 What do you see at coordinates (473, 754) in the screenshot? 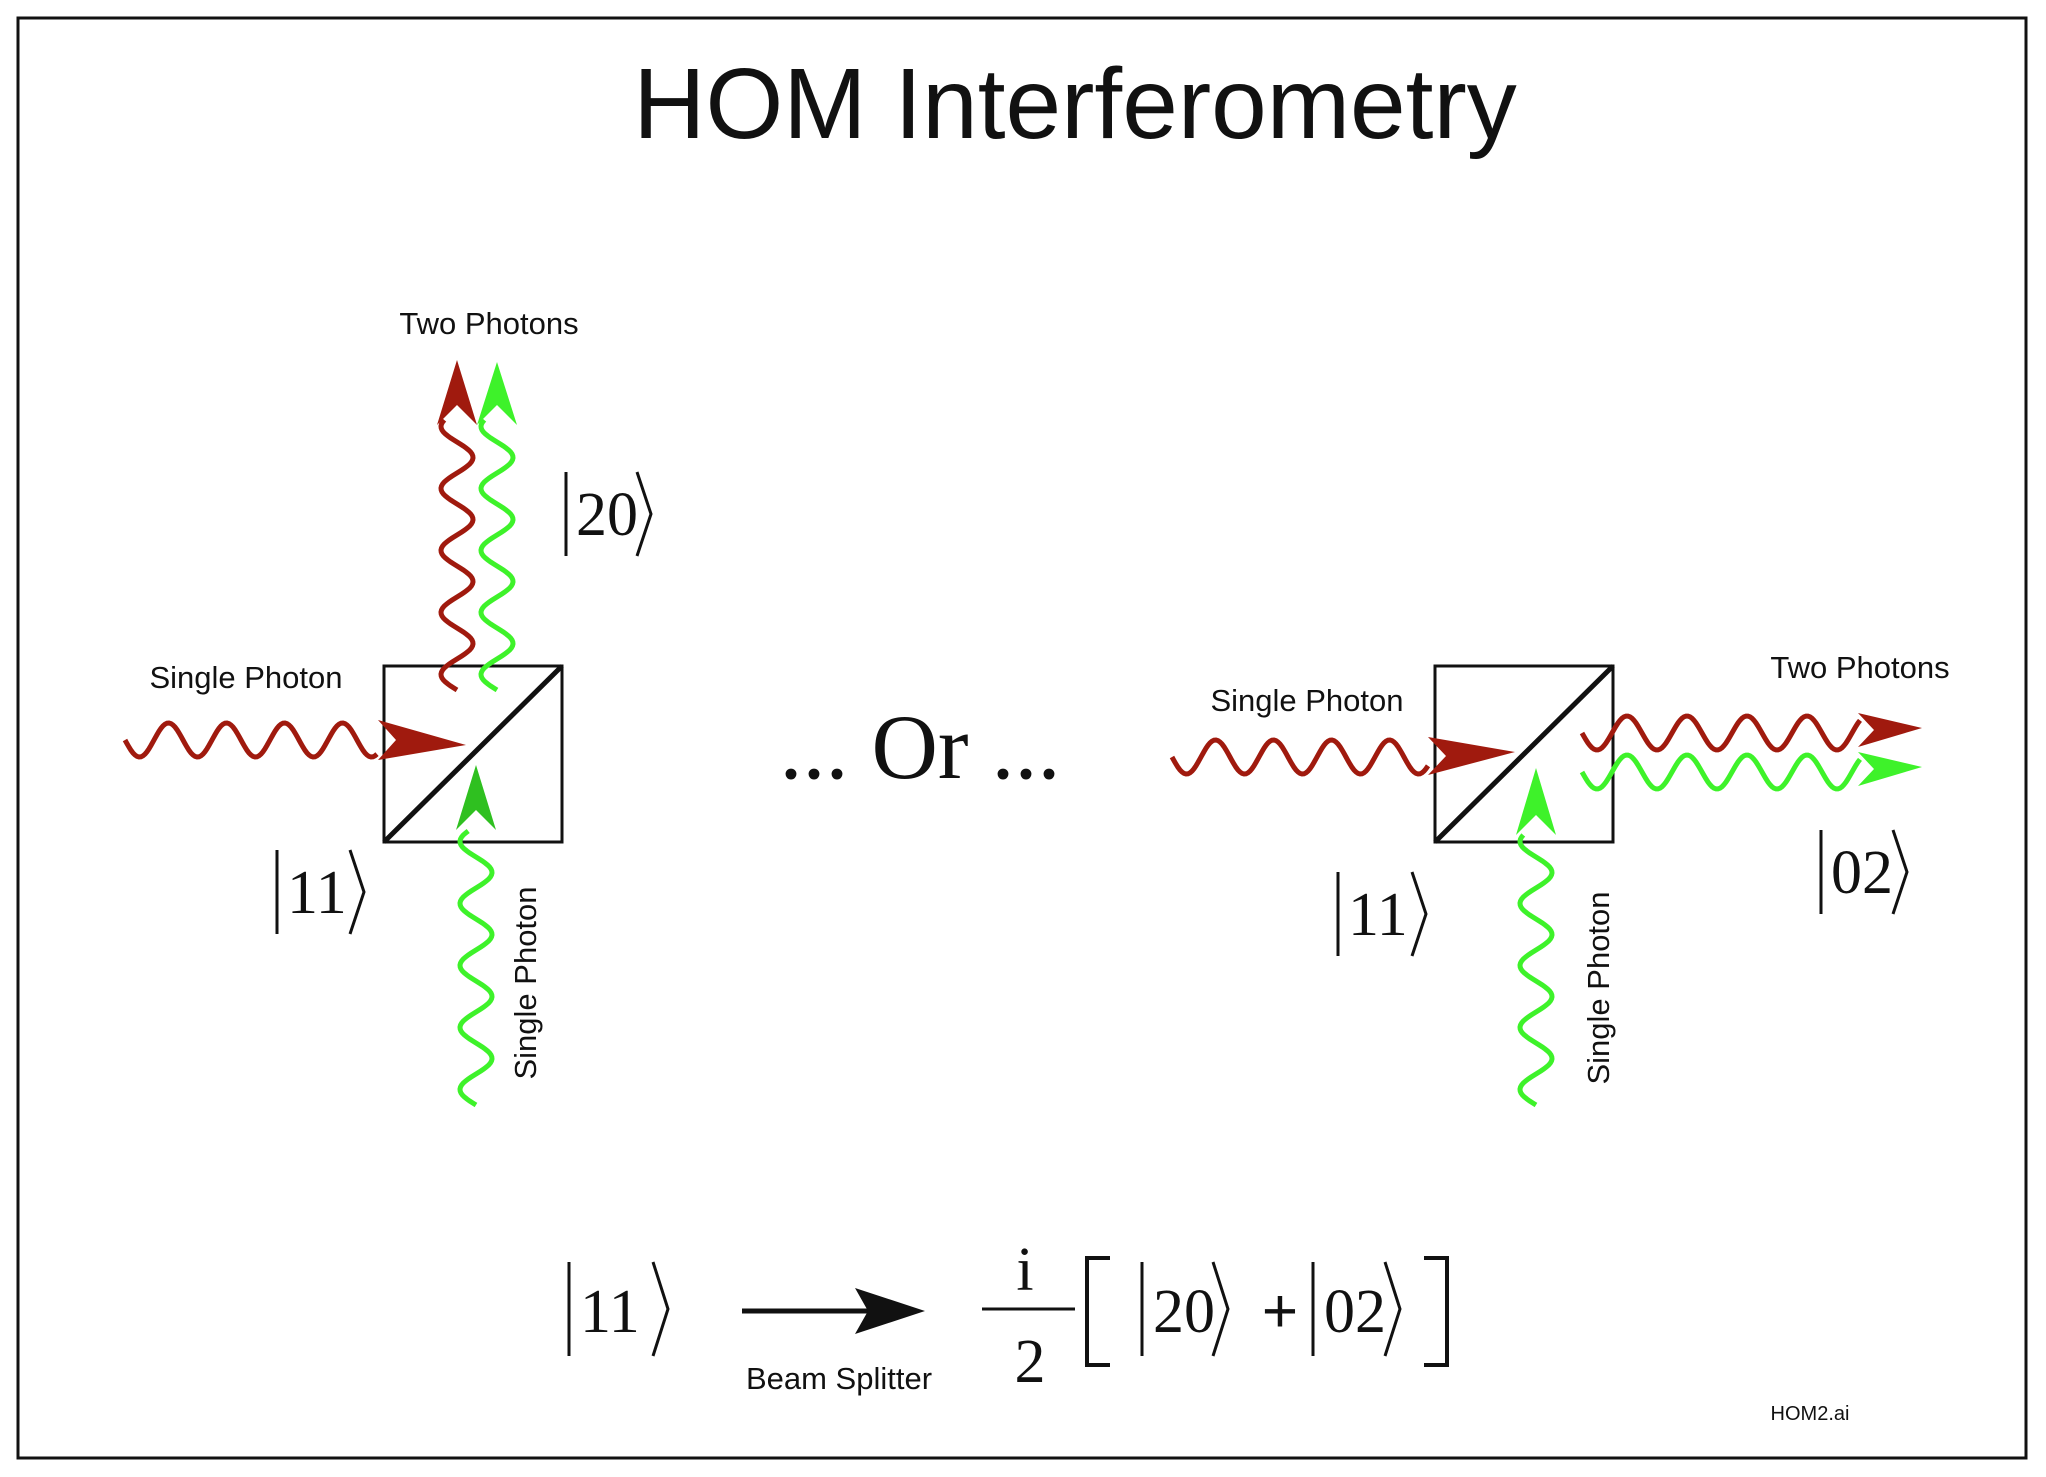
I see `beam-splitter-left-diagonal` at bounding box center [473, 754].